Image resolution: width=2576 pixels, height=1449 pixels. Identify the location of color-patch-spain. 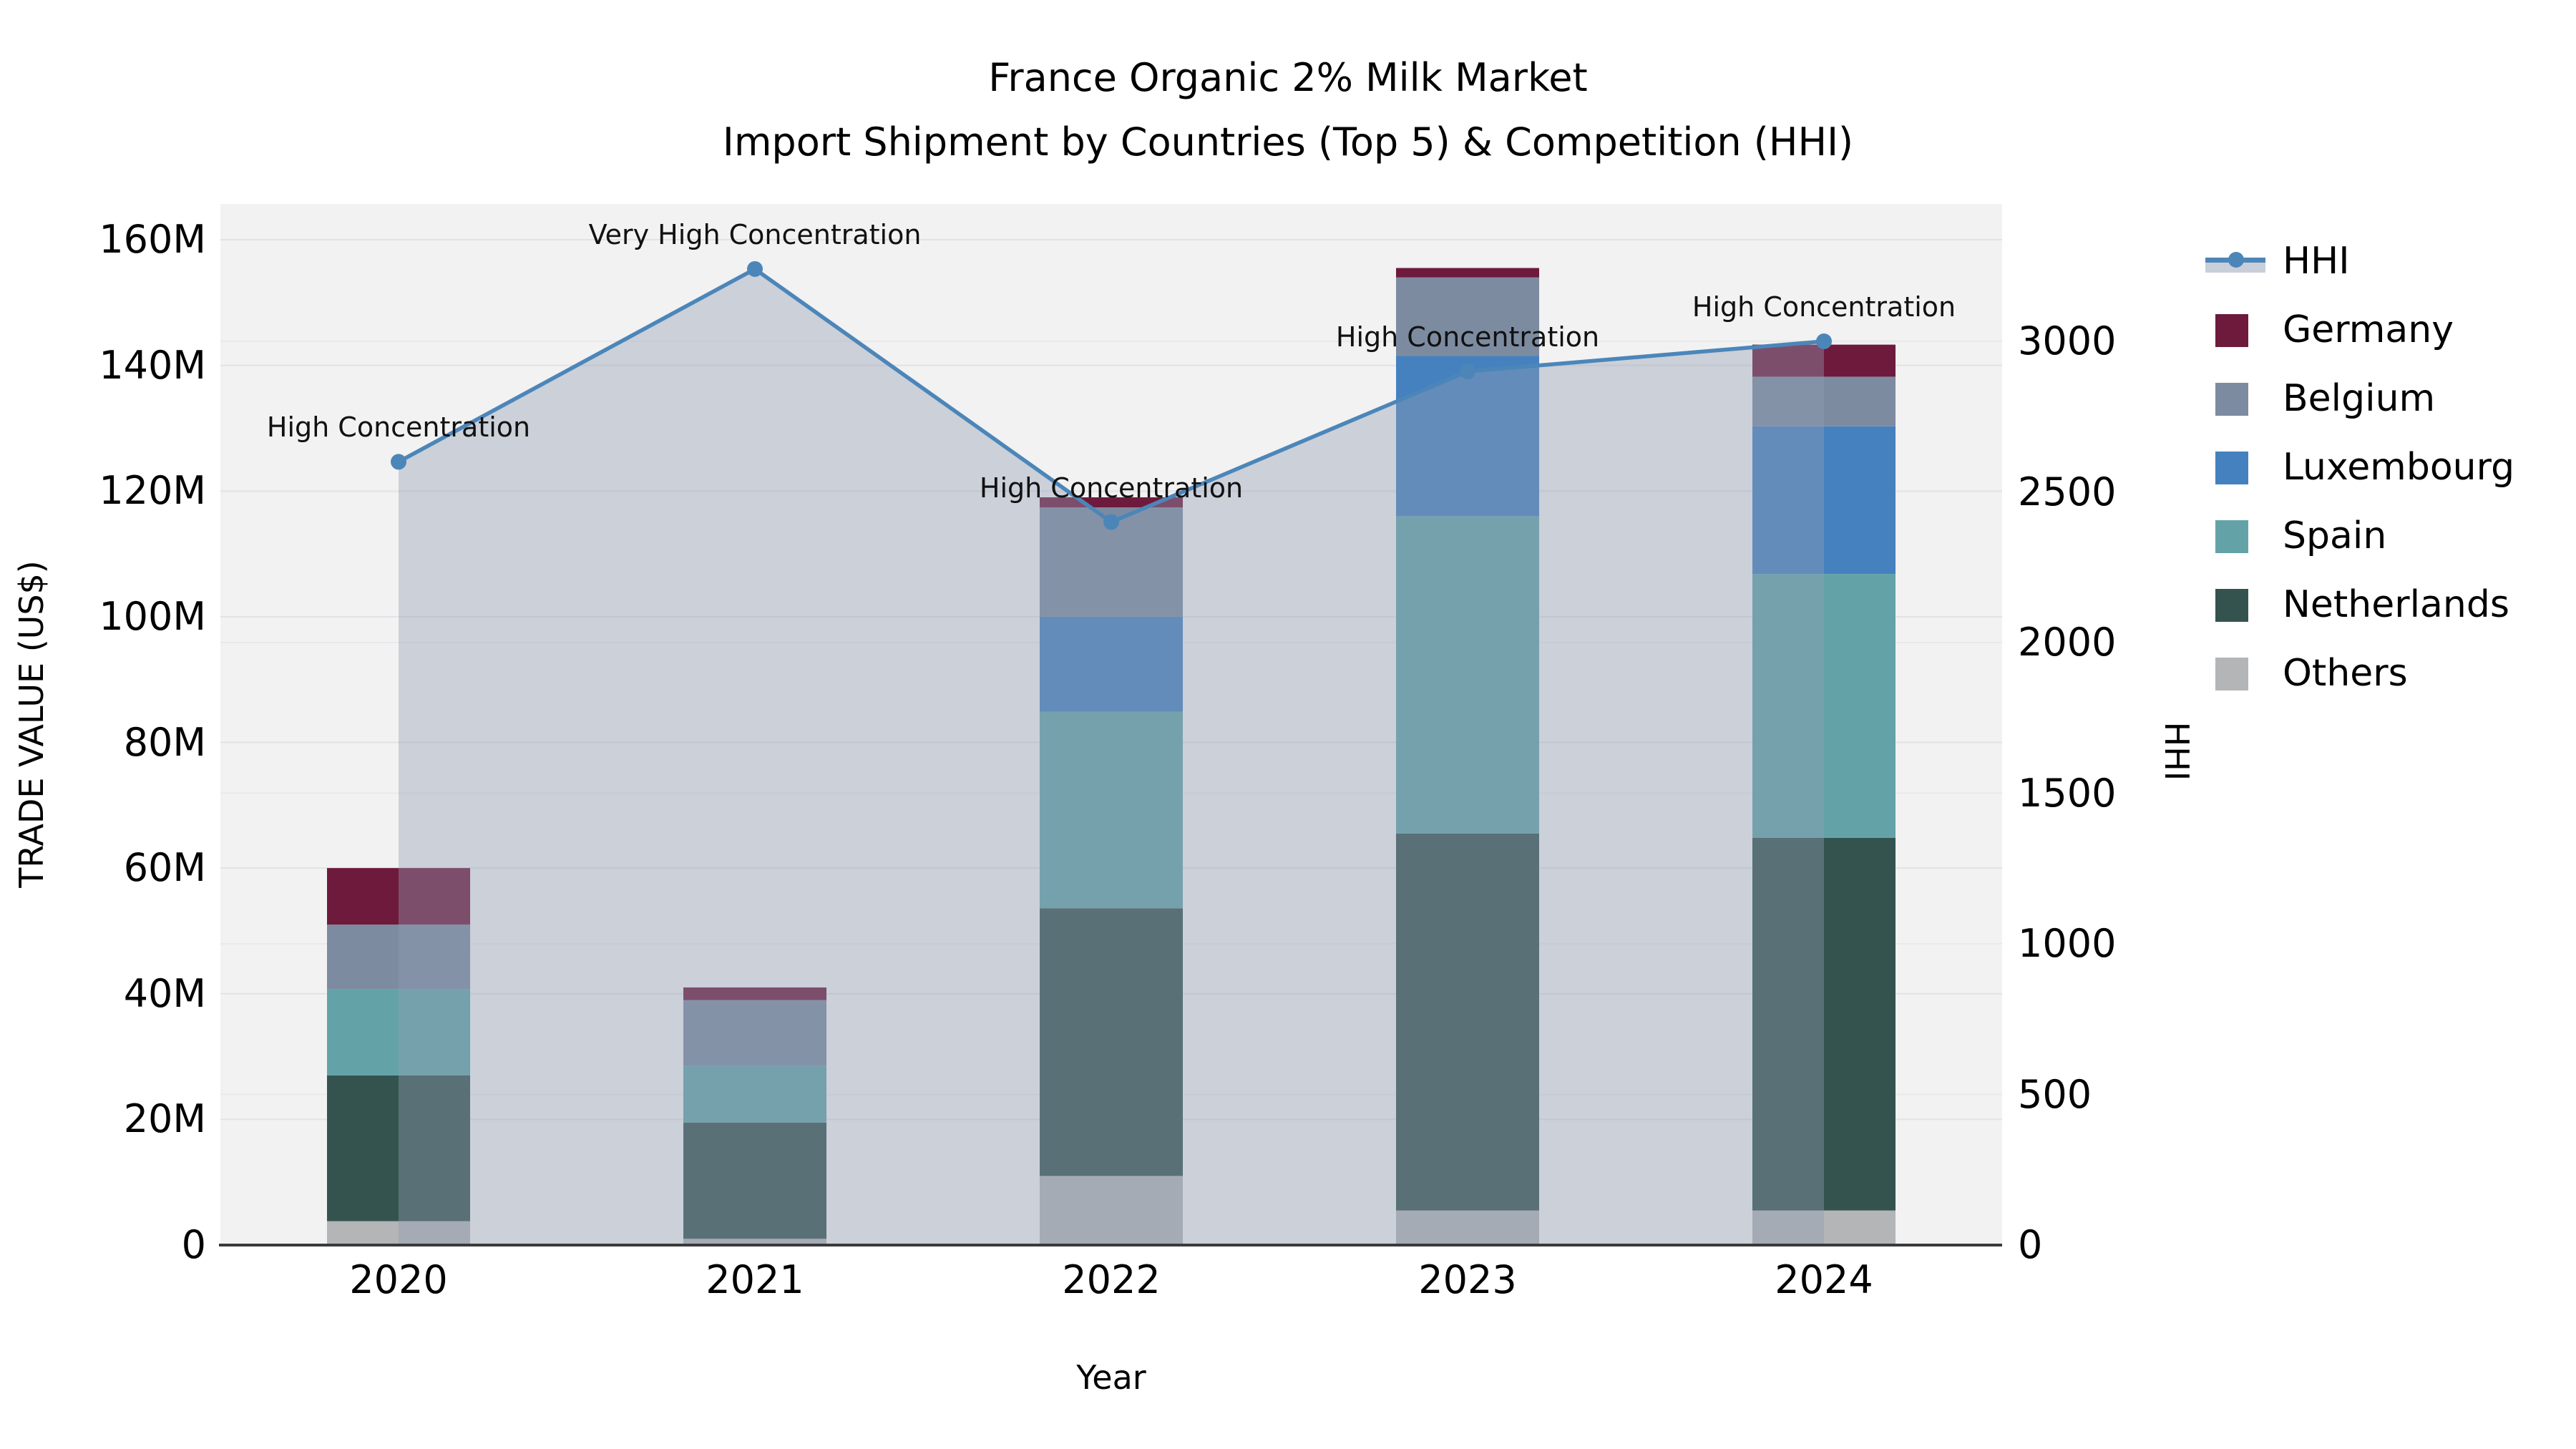
(2231, 536).